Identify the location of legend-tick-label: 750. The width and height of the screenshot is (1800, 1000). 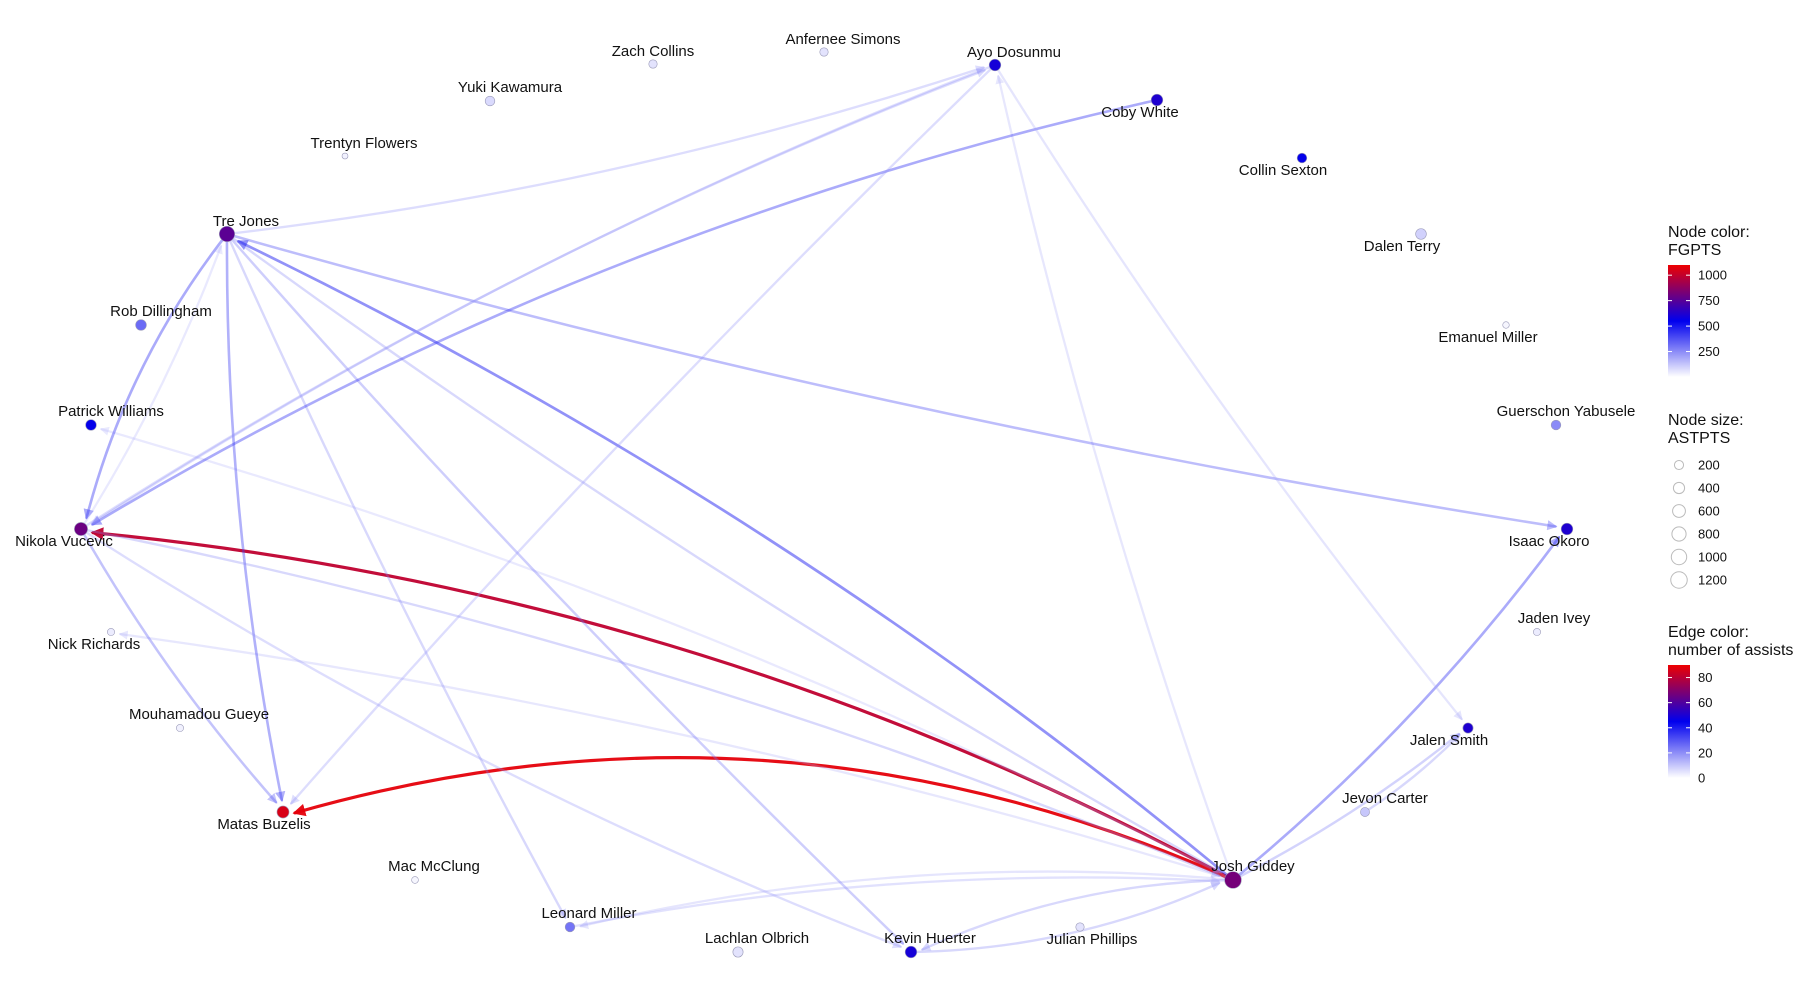
(1709, 300).